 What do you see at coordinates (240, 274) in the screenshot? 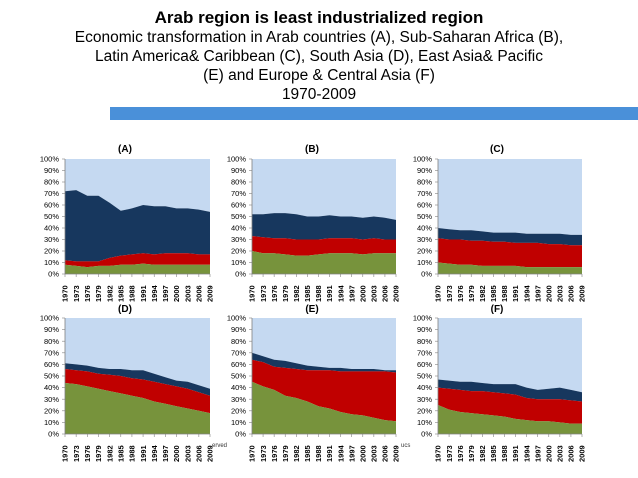
I see `y-tick-label-b: 0%` at bounding box center [240, 274].